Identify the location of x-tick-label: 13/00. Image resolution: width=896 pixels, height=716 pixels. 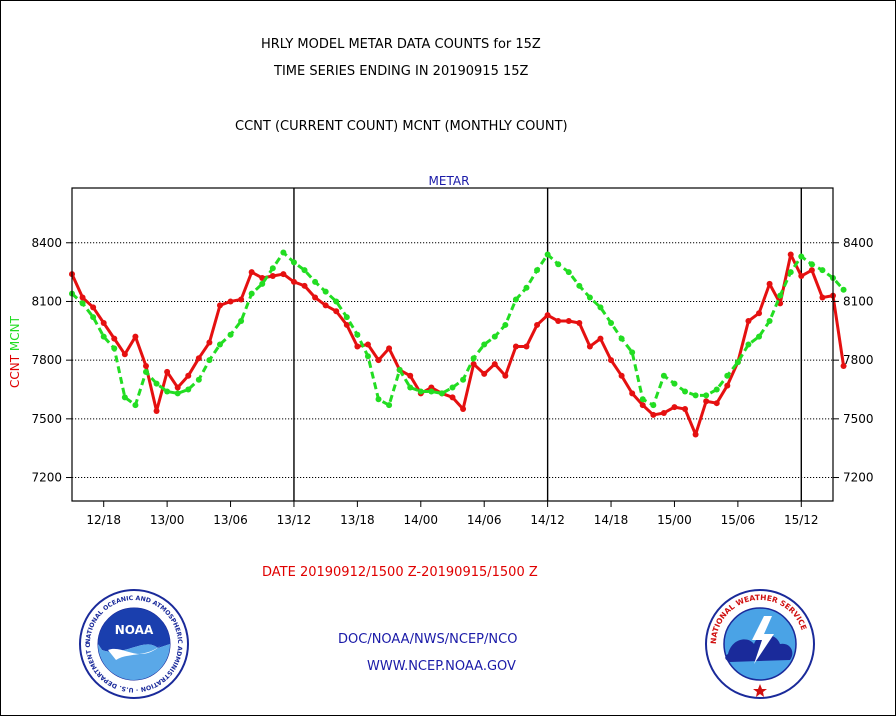
(167, 520).